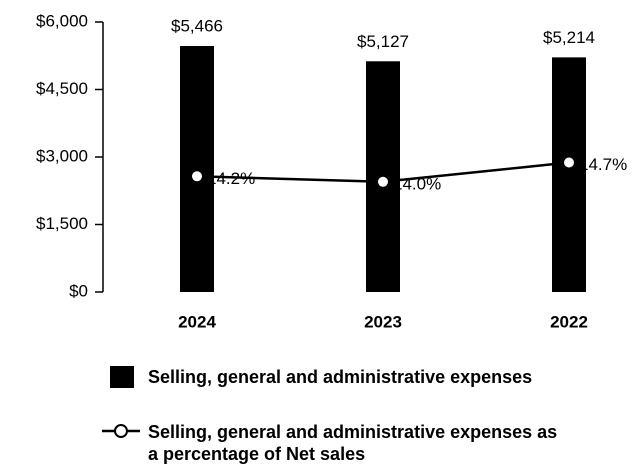 This screenshot has height=468, width=643. I want to click on bar-value-label: $5,127, so click(383, 41).